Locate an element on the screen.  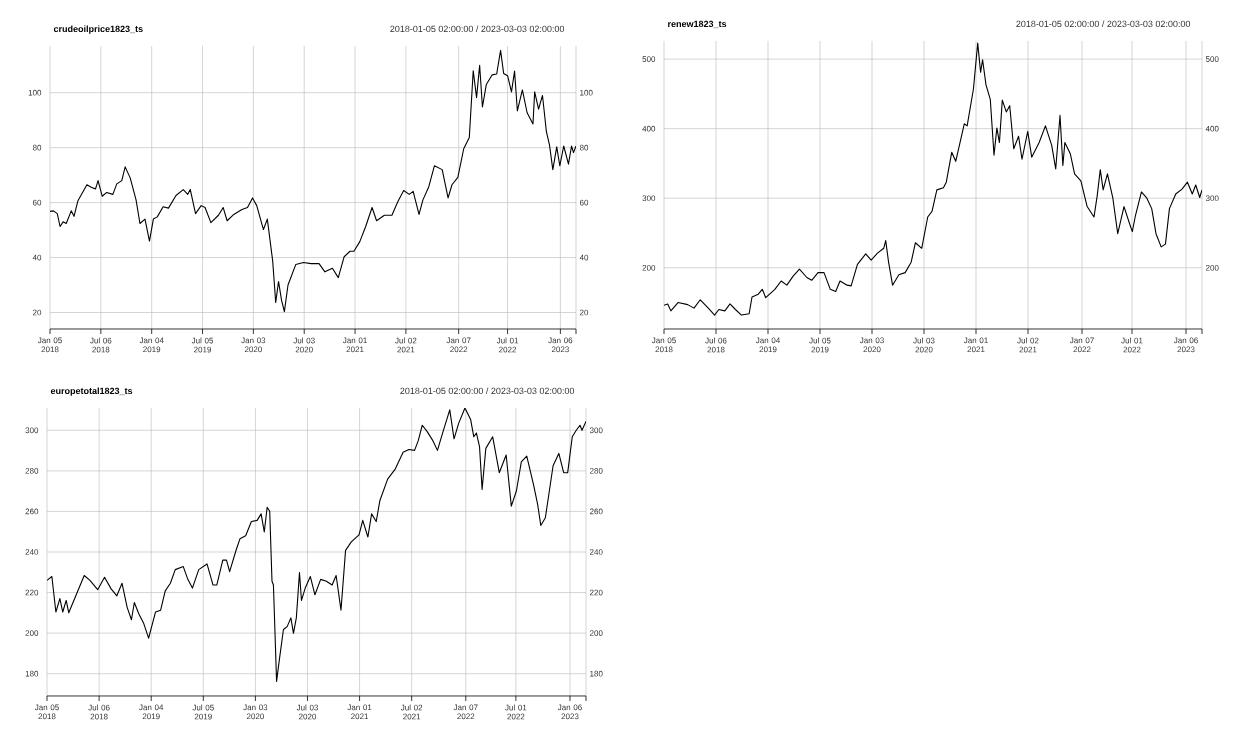
y2-tick-label: 280 is located at coordinates (596, 471).